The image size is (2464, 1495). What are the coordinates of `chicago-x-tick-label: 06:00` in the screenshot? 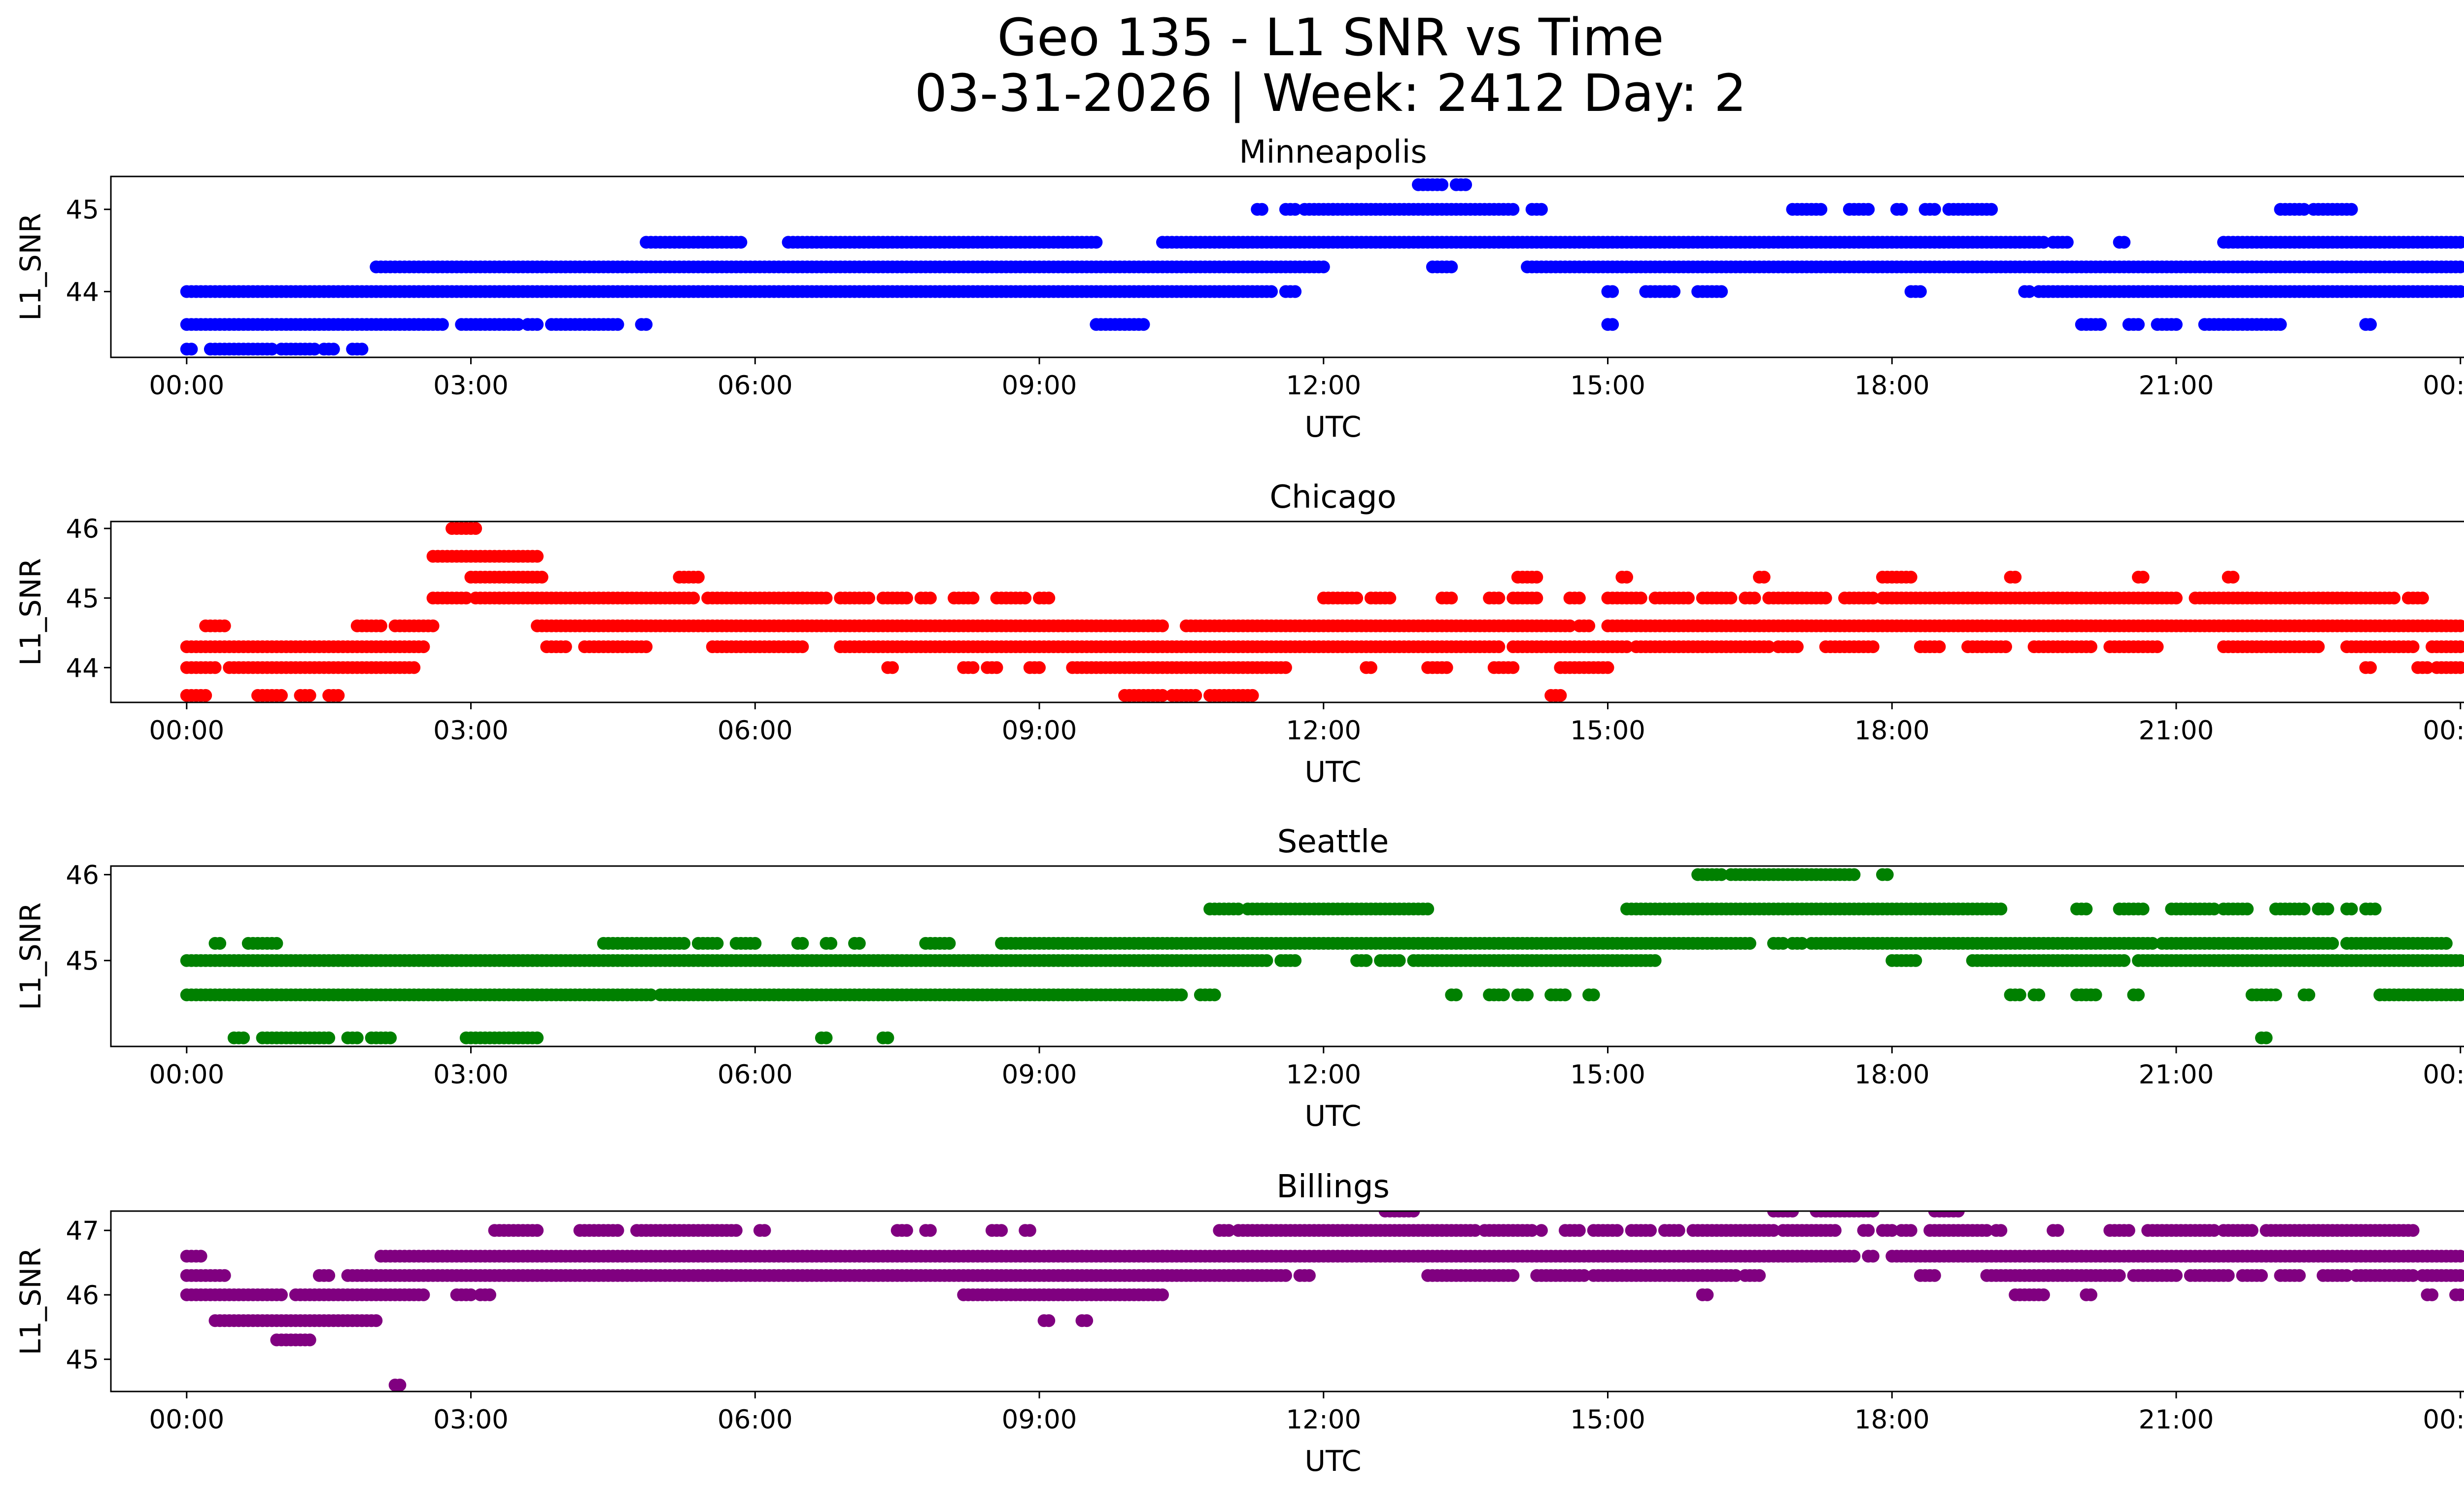 It's located at (755, 731).